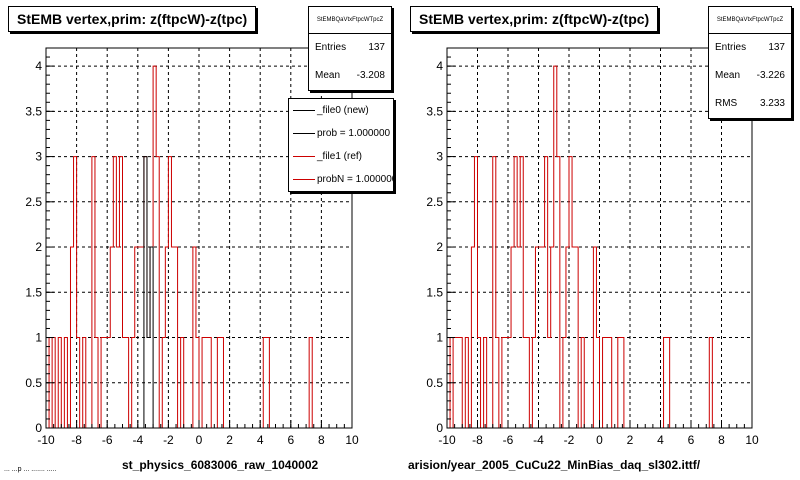 This screenshot has width=800, height=480. I want to click on legend-entry: probN = 1.000000, so click(341, 179).